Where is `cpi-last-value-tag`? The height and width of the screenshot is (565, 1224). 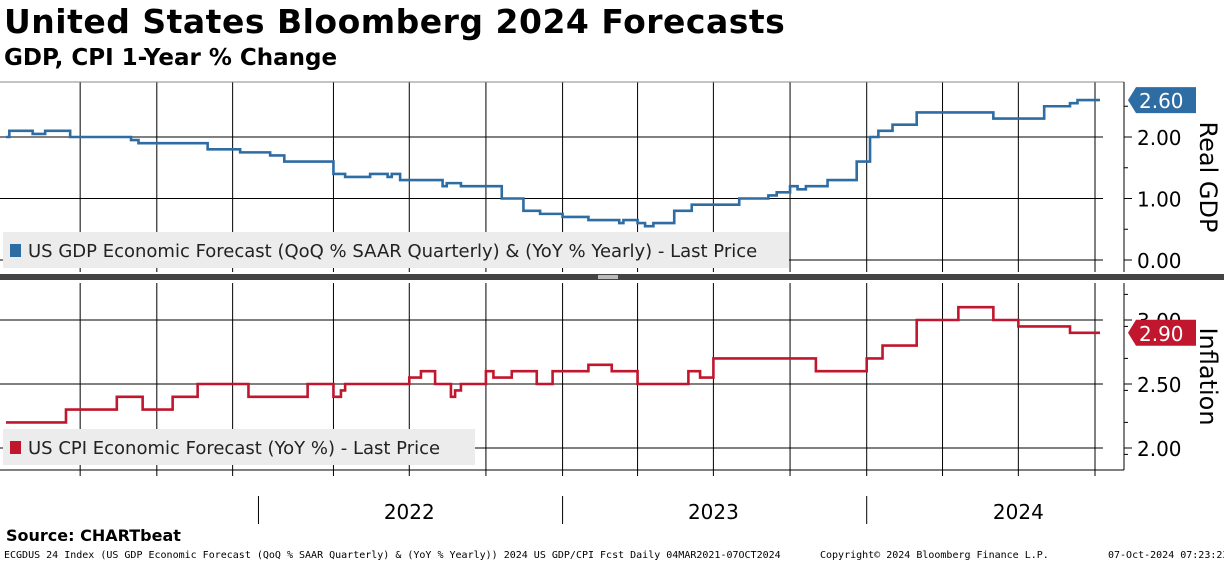 cpi-last-value-tag is located at coordinates (1162, 332).